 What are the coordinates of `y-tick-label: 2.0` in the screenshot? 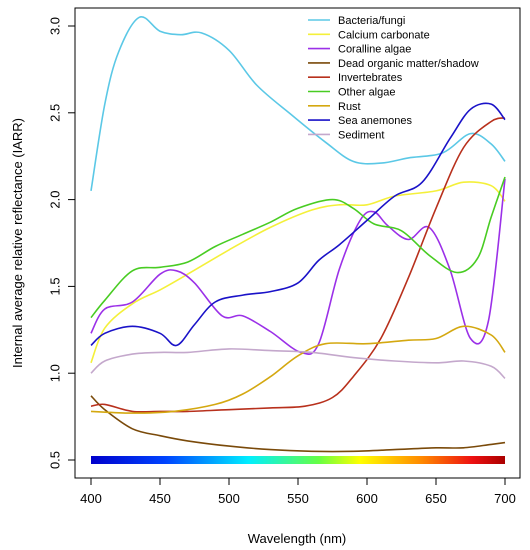 It's located at (54, 200).